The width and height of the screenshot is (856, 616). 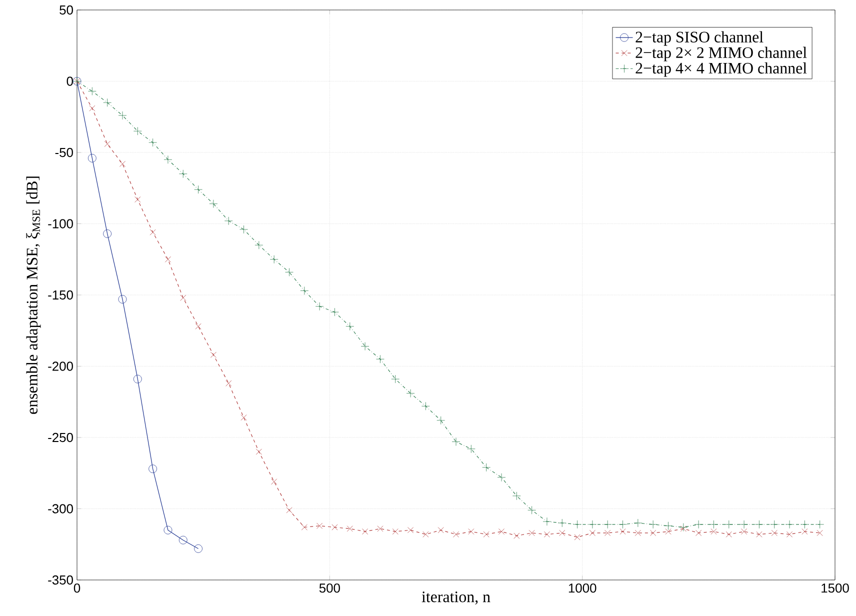 What do you see at coordinates (721, 54) in the screenshot?
I see `legend-label: 2−tap 2× 2 MIMO channel` at bounding box center [721, 54].